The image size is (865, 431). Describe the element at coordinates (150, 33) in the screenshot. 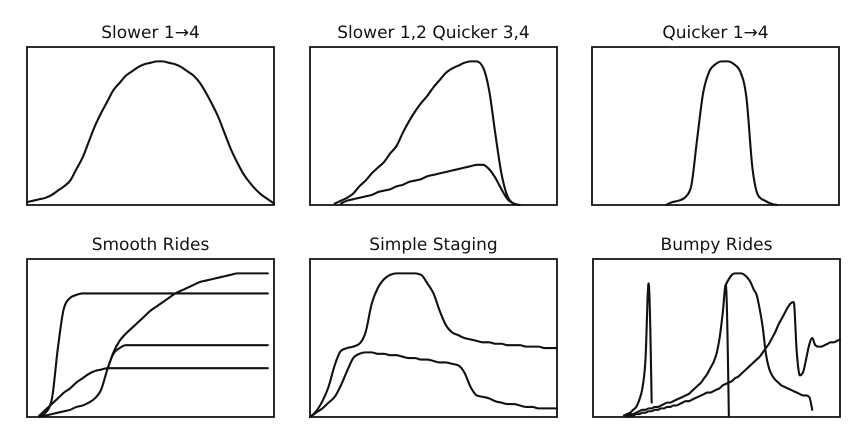

I see `chart-title: Slower 1→4` at that location.